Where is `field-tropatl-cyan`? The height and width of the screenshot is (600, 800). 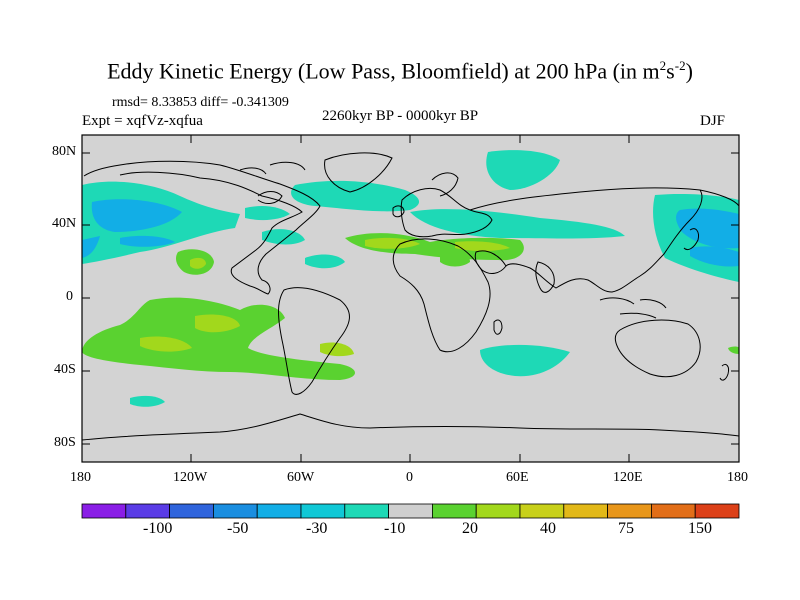 field-tropatl-cyan is located at coordinates (325, 261).